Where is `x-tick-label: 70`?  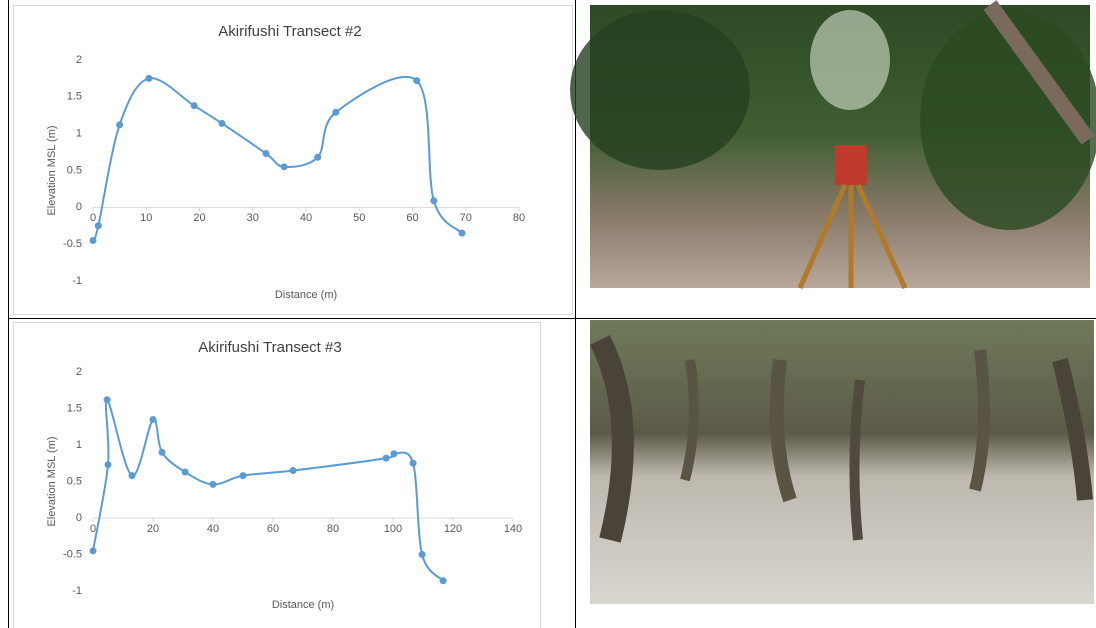 x-tick-label: 70 is located at coordinates (466, 218).